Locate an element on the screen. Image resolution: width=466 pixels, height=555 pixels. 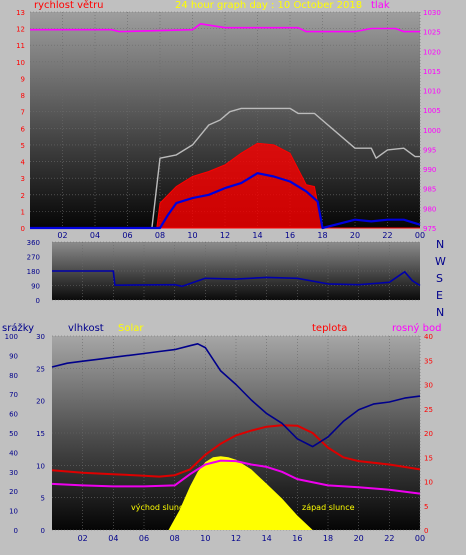
temperature-panel-x-tick-label: 04 is located at coordinates (113, 538).